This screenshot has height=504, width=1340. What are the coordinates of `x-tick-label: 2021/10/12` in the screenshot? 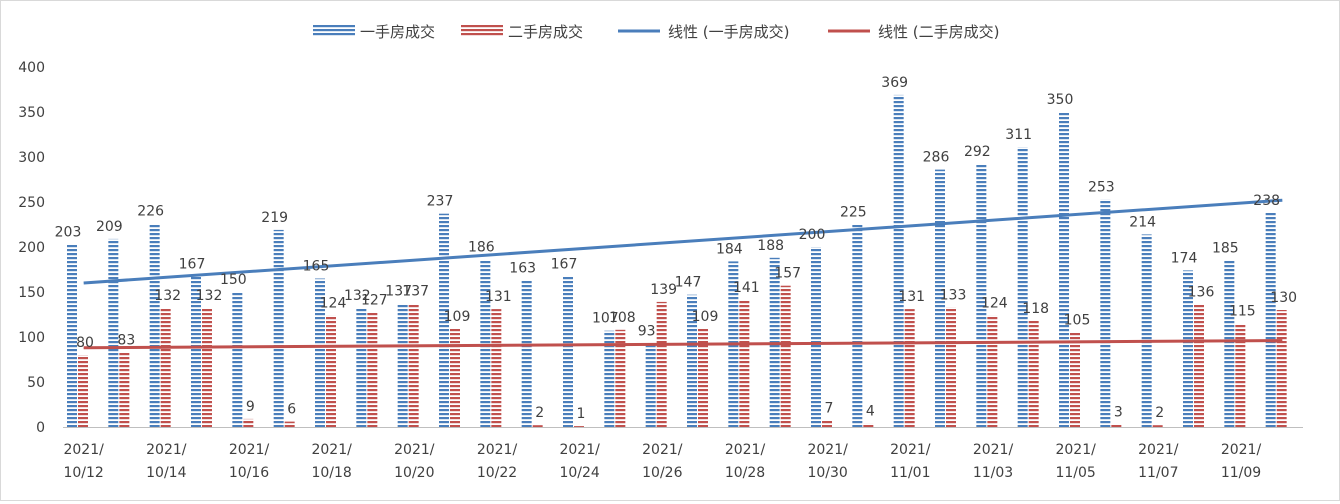 It's located at (83, 461).